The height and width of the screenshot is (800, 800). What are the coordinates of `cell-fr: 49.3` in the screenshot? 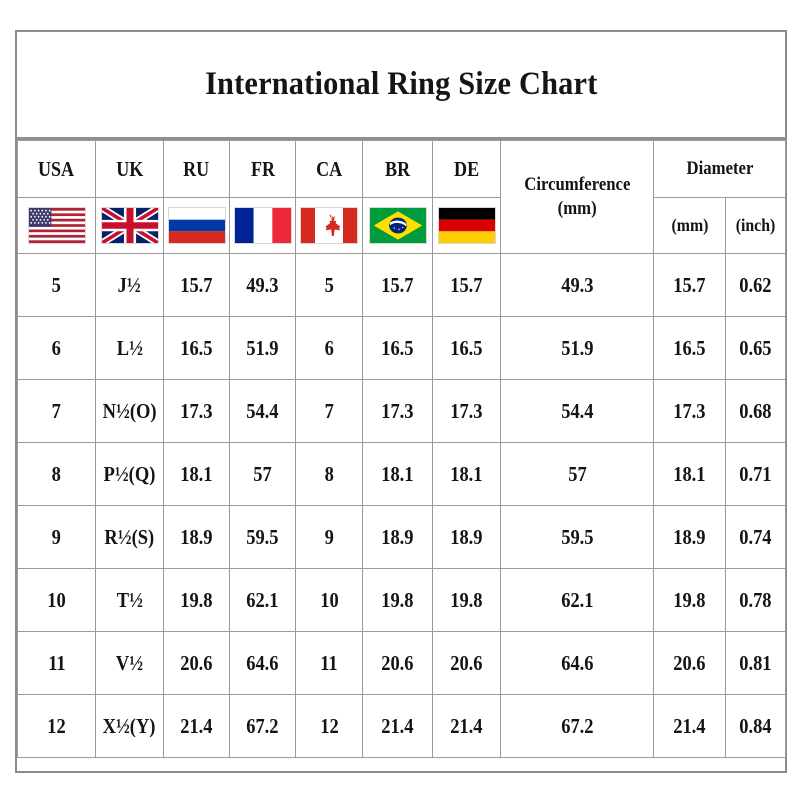 It's located at (262, 285).